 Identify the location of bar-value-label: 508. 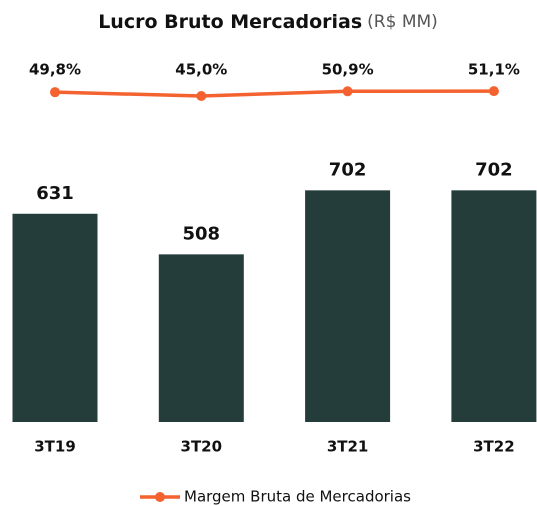
(202, 233).